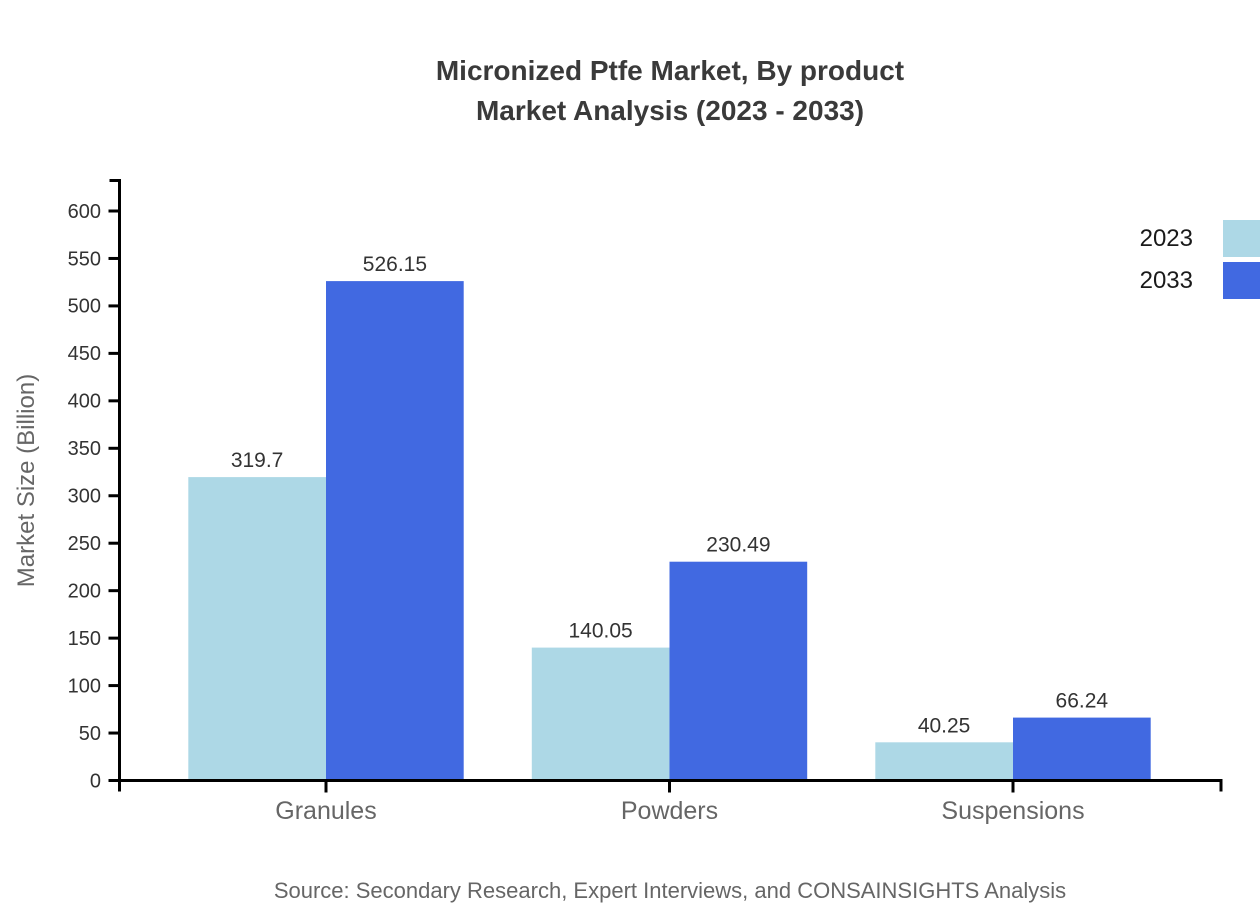 The width and height of the screenshot is (1260, 920). I want to click on bar-2033-suspensions, so click(1082, 749).